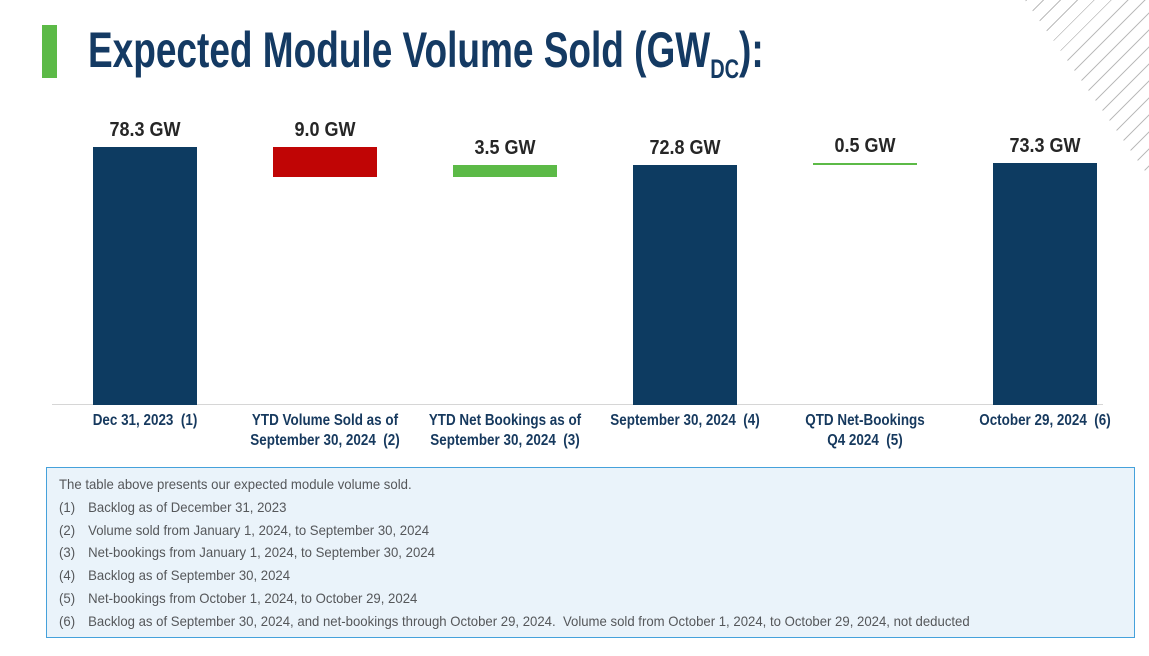 This screenshot has width=1149, height=656. Describe the element at coordinates (685, 148) in the screenshot. I see `bar-value-label: 72.8 GW` at that location.